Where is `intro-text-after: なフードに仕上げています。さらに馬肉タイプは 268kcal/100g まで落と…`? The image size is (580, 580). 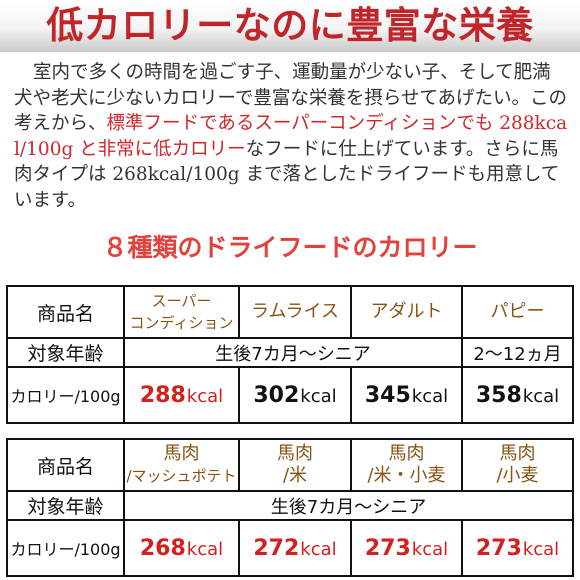
intro-text-after: なフードに仕上げています。さらに馬肉タイプは 268kcal/100g まで落と… is located at coordinates (287, 174).